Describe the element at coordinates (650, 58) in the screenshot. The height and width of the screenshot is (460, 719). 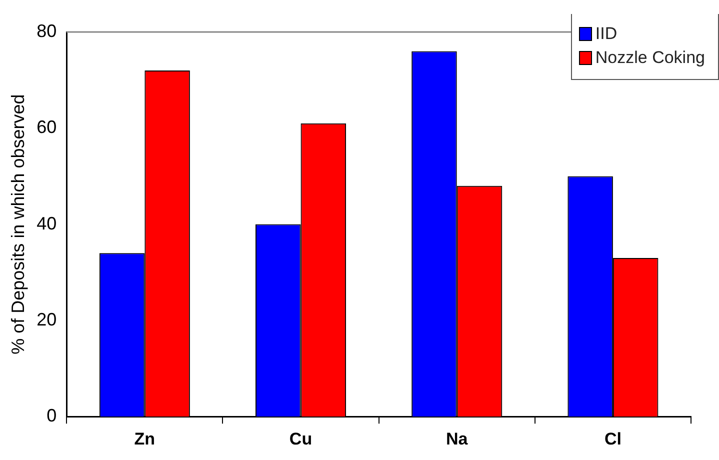
I see `legend-label: Nozzle Coking` at that location.